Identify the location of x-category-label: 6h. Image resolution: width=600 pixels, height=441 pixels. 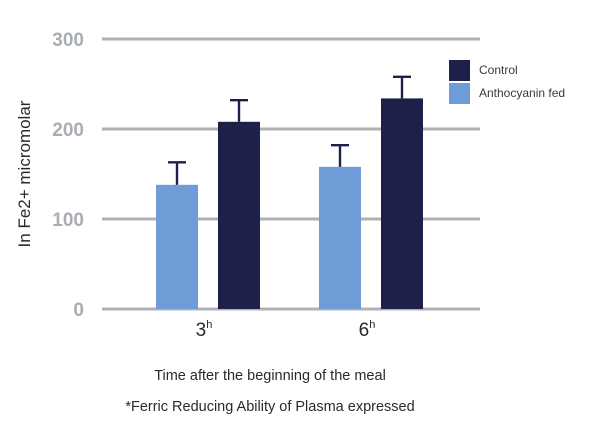
(367, 330).